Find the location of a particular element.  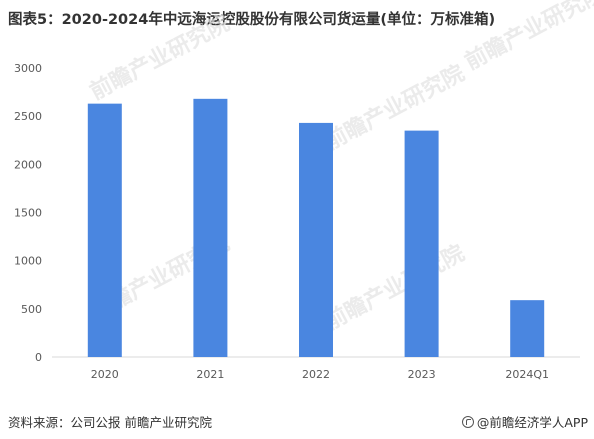

x-tick-label: 2021 is located at coordinates (210, 374).